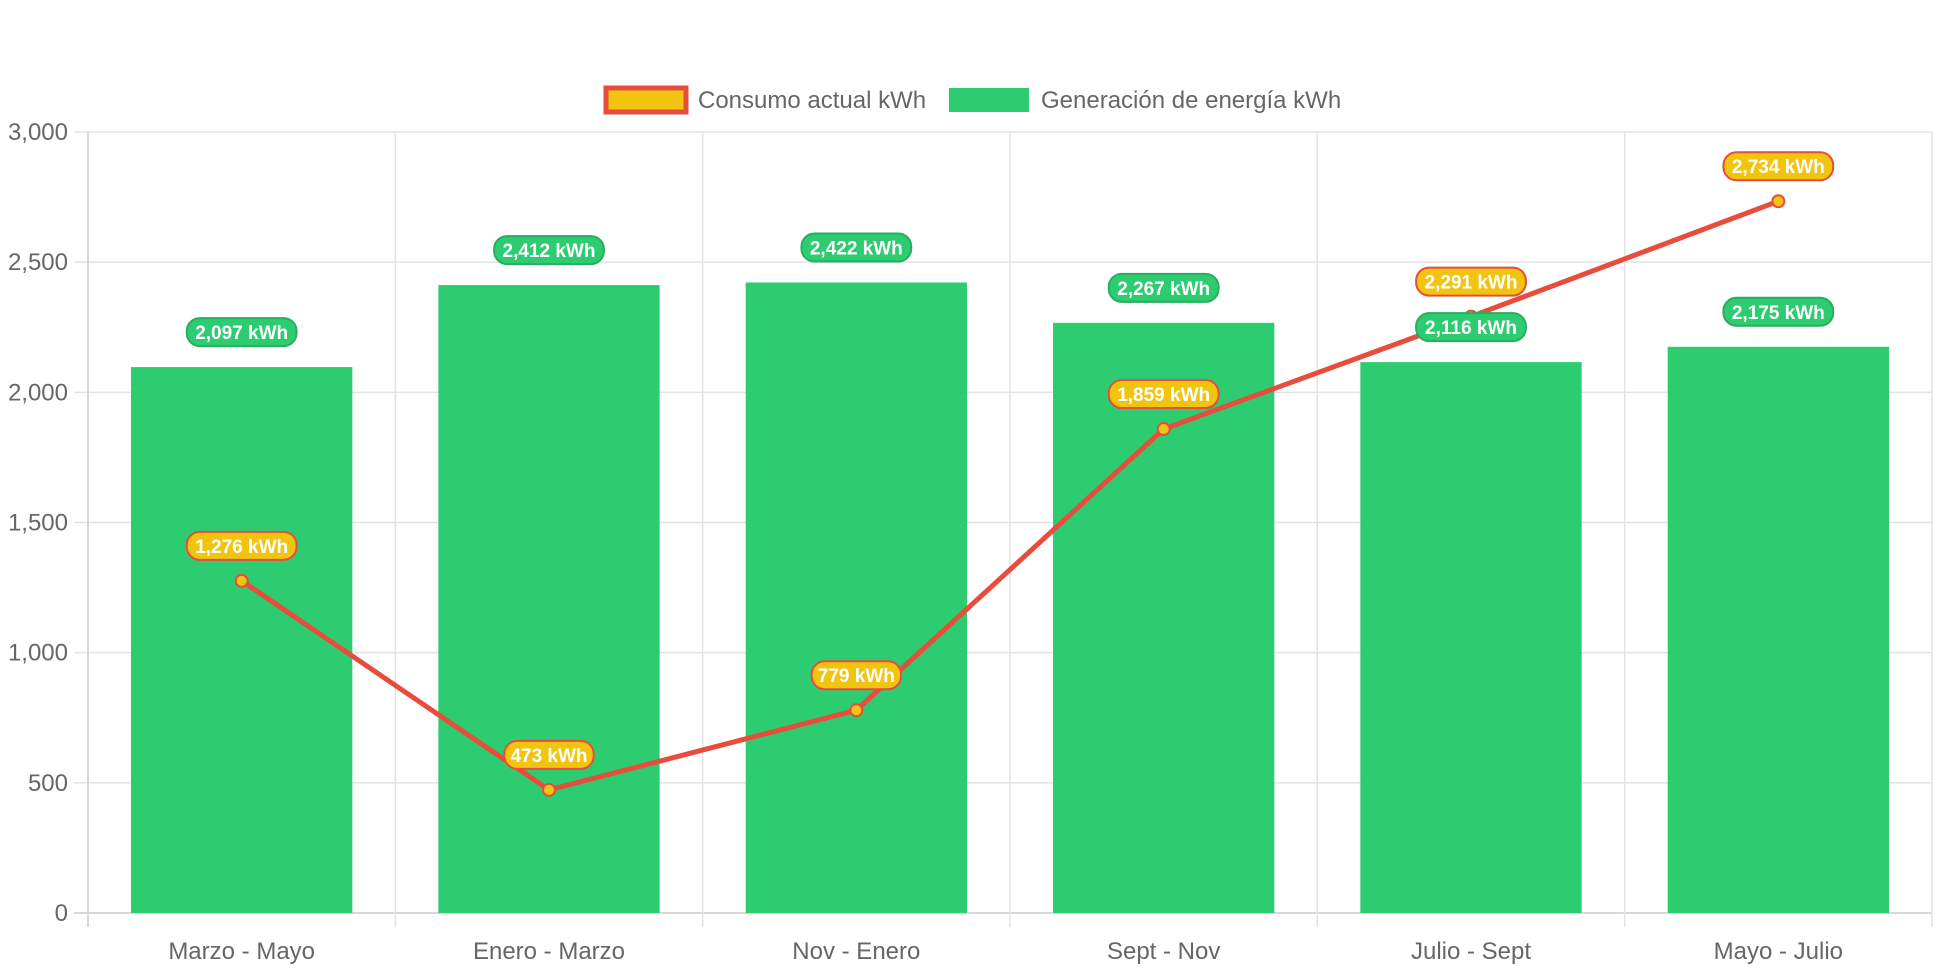 This screenshot has height=970, width=1942. What do you see at coordinates (38, 523) in the screenshot?
I see `y-tick-label: 1,500` at bounding box center [38, 523].